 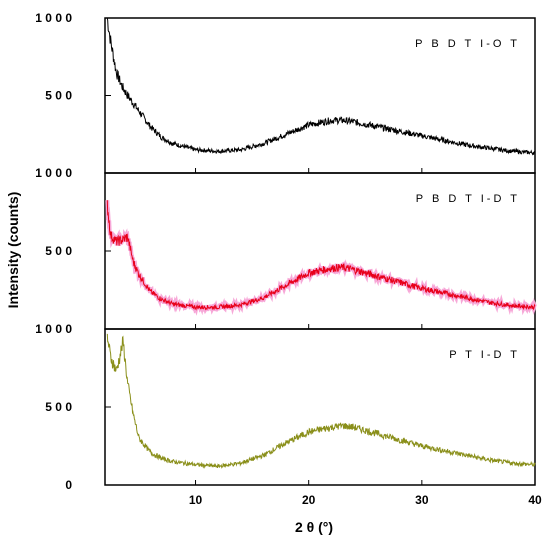 What do you see at coordinates (13, 250) in the screenshot?
I see `y-axis-title: Intensity (counts)` at bounding box center [13, 250].